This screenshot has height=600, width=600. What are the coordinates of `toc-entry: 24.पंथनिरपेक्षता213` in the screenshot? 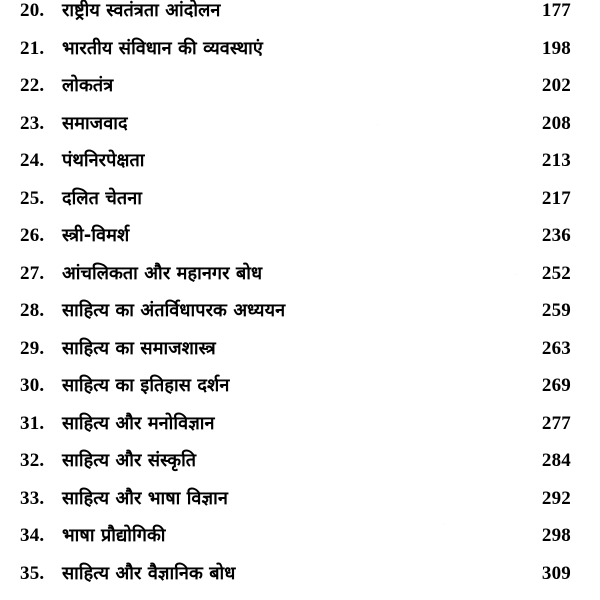 It's located at (300, 169).